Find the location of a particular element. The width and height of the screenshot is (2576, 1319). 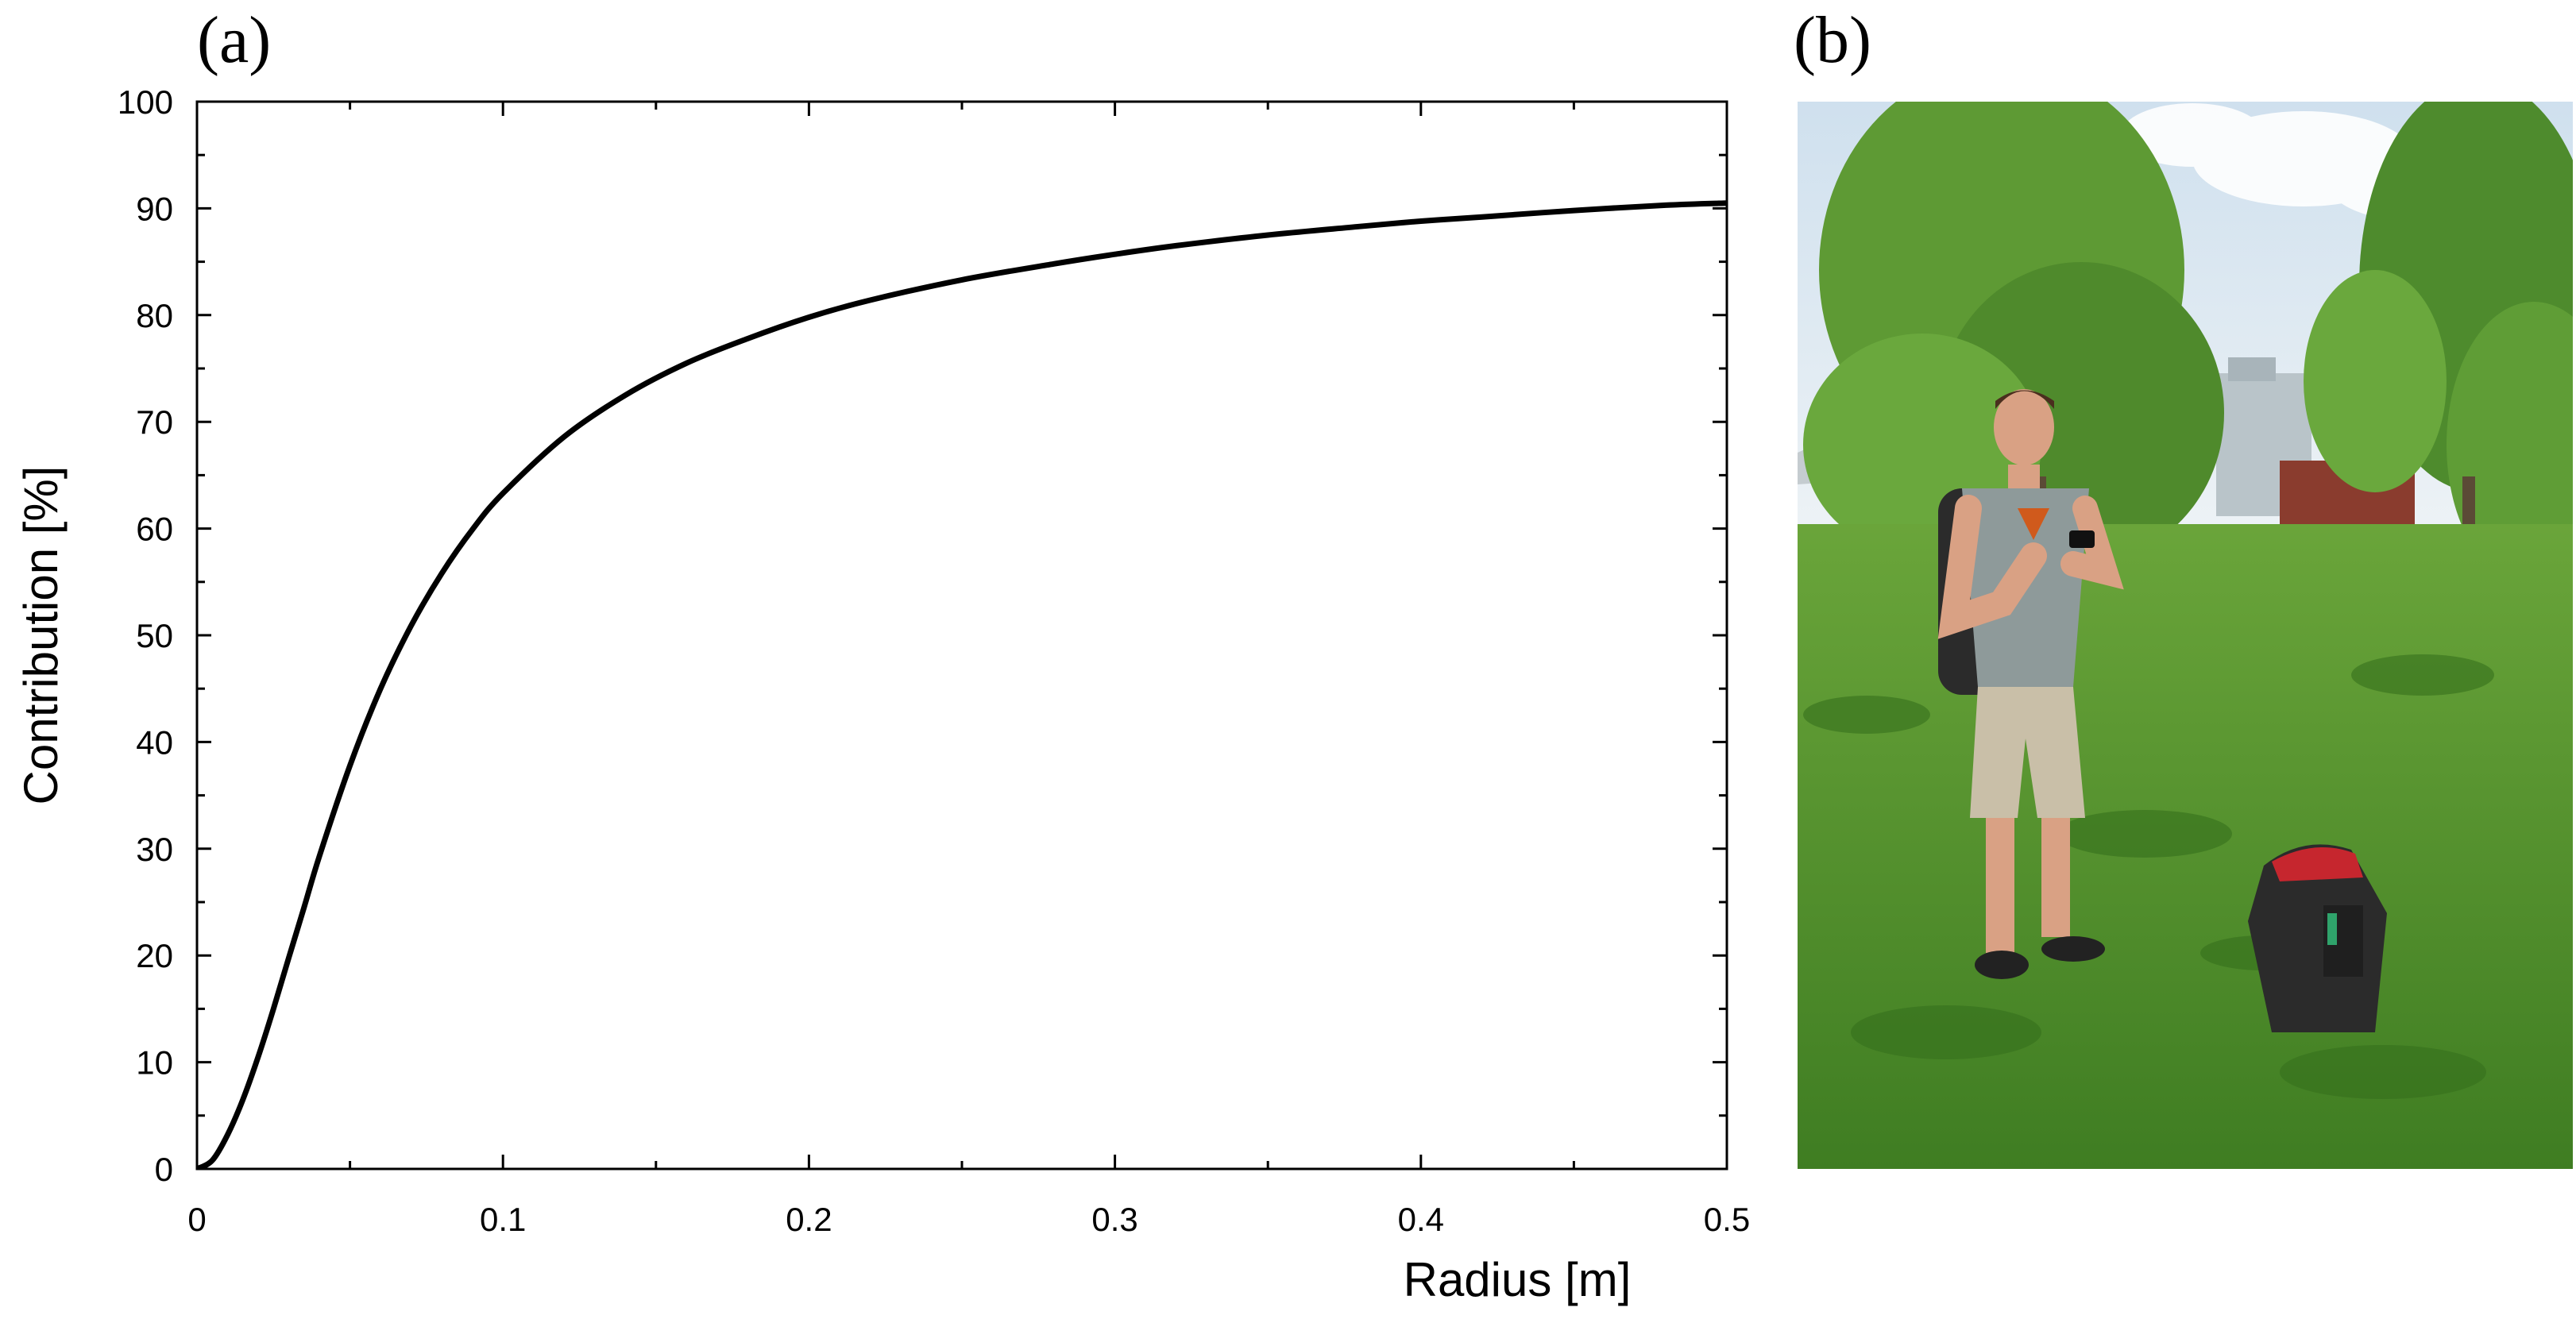

y-axis-title: Contribution [%] is located at coordinates (41, 635).